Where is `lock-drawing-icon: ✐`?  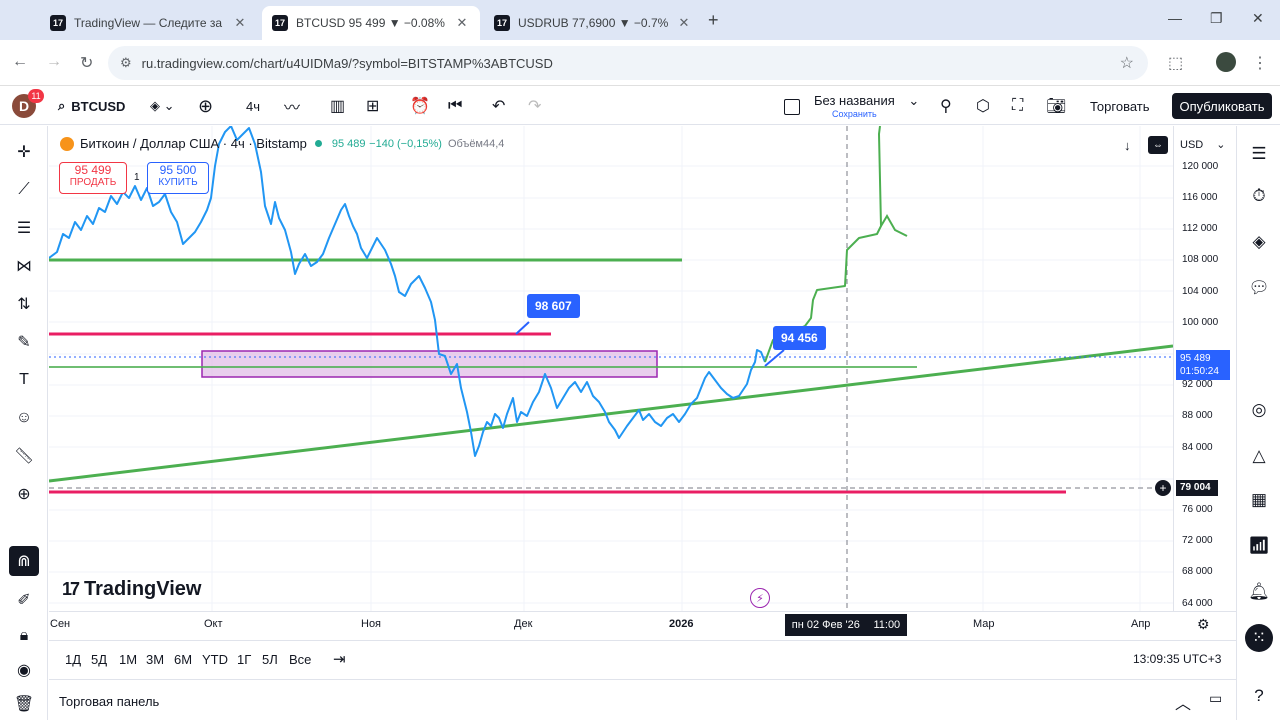 lock-drawing-icon: ✐ is located at coordinates (24, 600).